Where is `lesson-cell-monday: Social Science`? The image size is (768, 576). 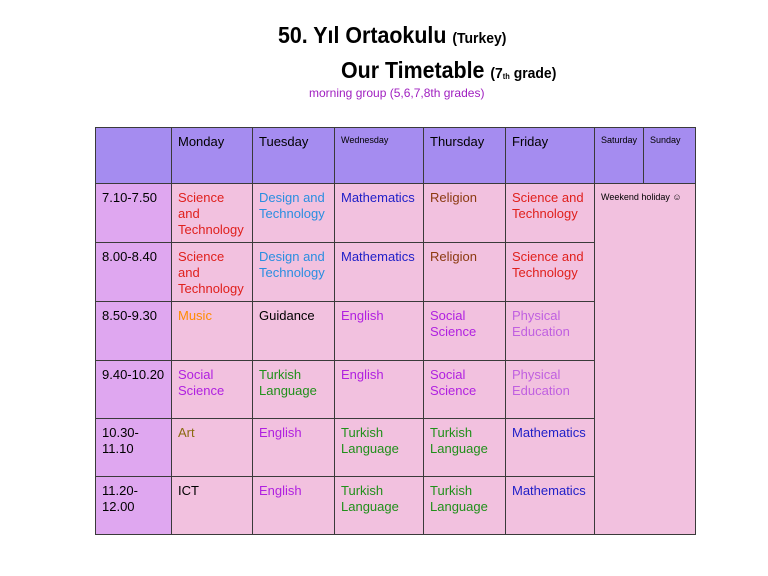
lesson-cell-monday: Social Science is located at coordinates (212, 389).